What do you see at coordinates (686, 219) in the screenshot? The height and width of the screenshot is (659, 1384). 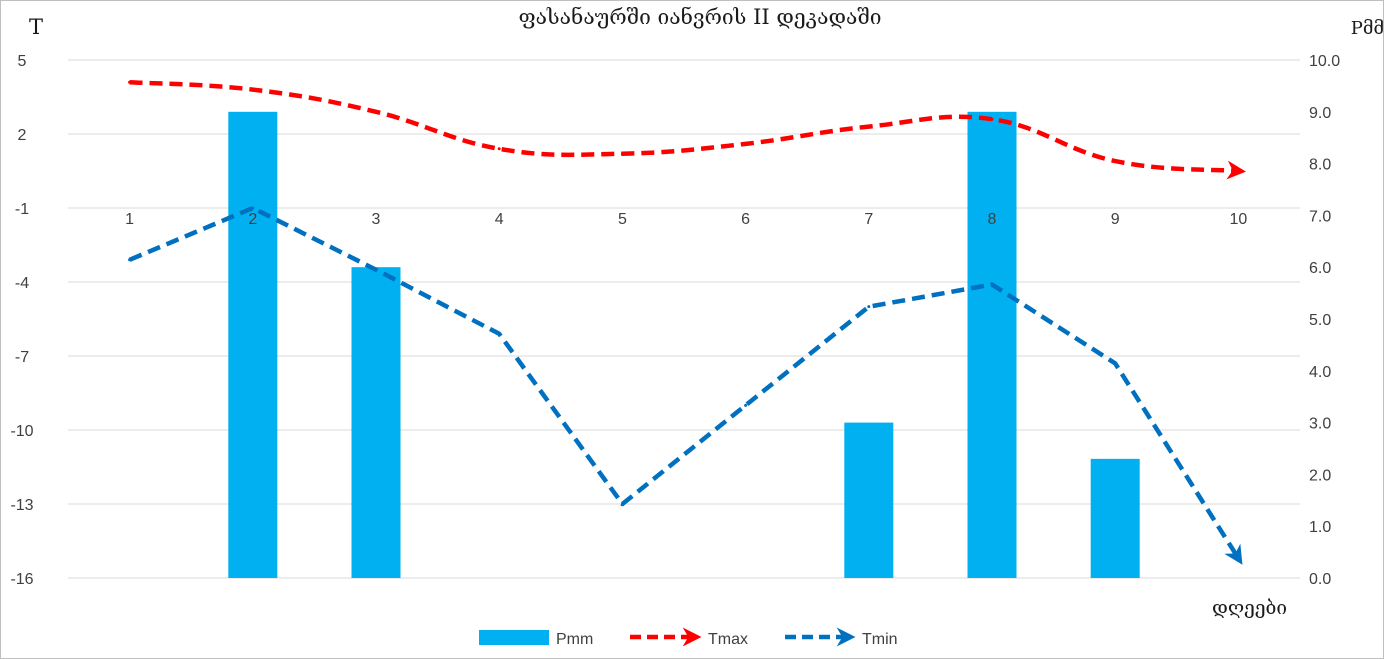 I see `x-axis-ticks: 1 2 3 4 5 6 7 8 9 10` at bounding box center [686, 219].